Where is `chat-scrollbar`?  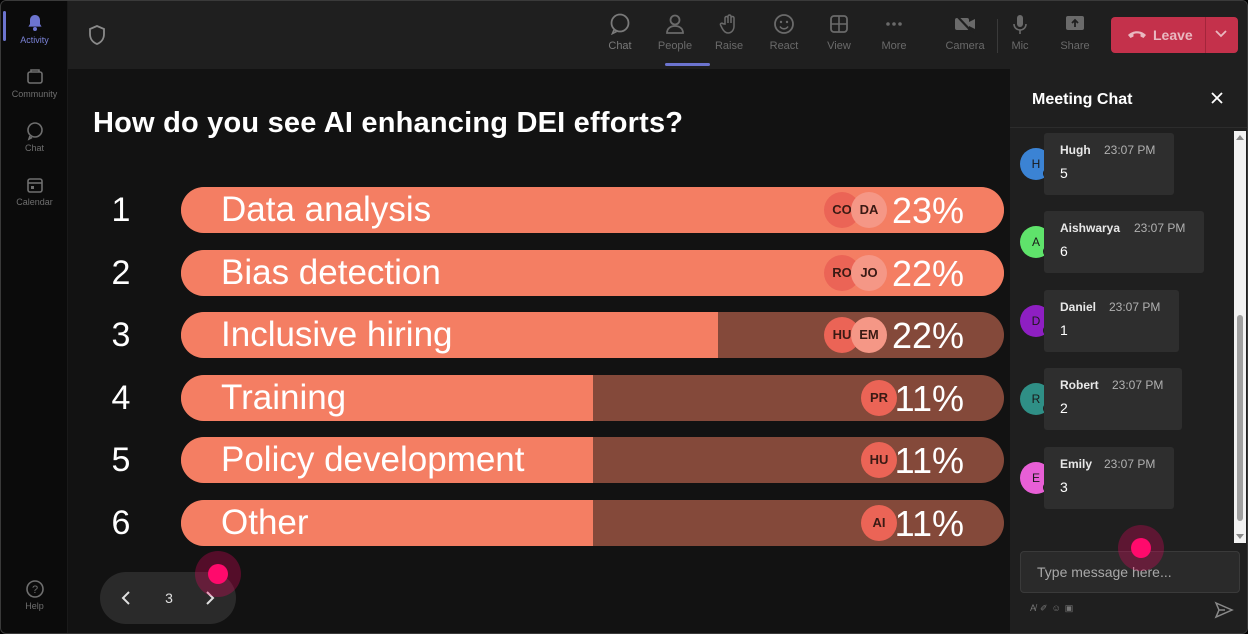 chat-scrollbar is located at coordinates (1240, 337).